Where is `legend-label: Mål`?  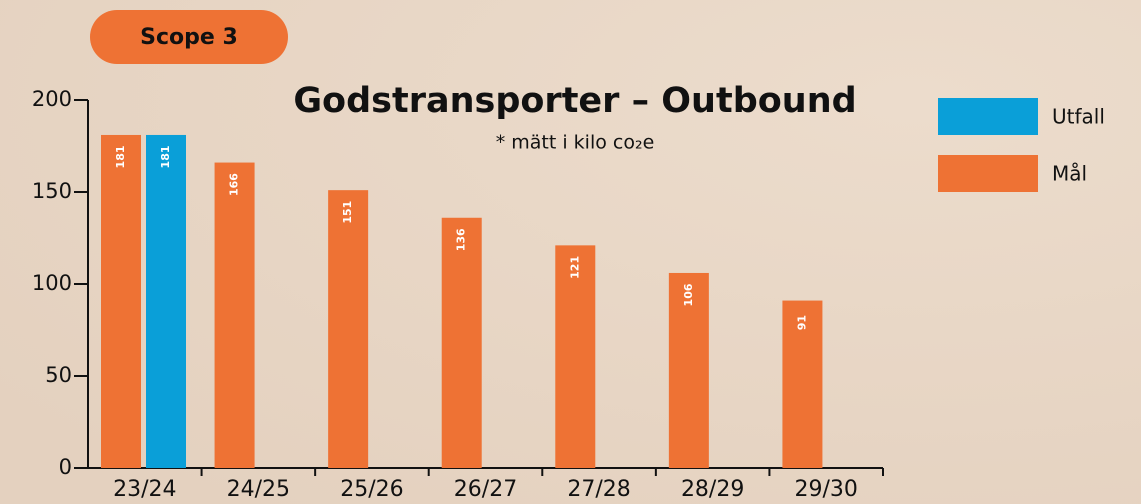 legend-label: Mål is located at coordinates (1069, 174).